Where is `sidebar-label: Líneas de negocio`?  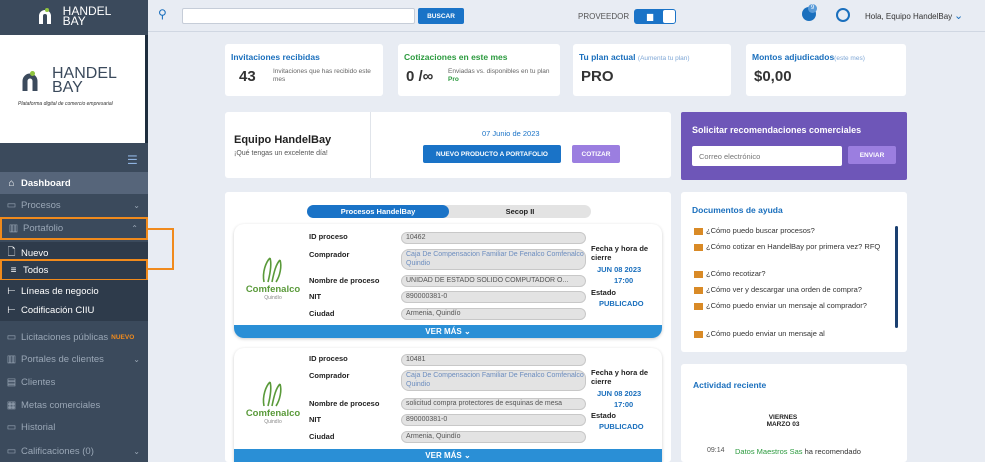
sidebar-label: Líneas de negocio is located at coordinates (60, 291).